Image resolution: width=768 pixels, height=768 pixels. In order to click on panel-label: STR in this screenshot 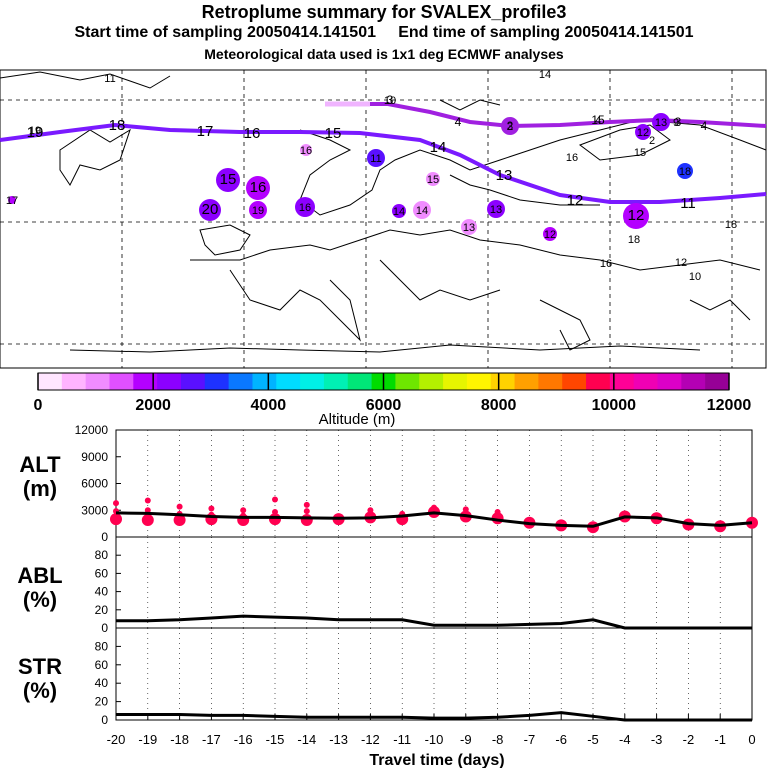, I will do `click(40, 666)`.